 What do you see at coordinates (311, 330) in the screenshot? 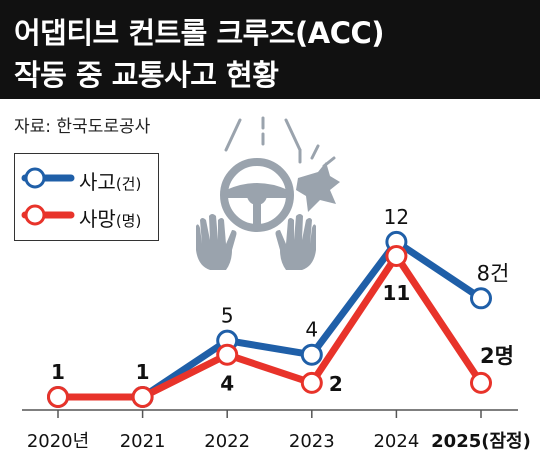
I see `data-label-accidents: 4` at bounding box center [311, 330].